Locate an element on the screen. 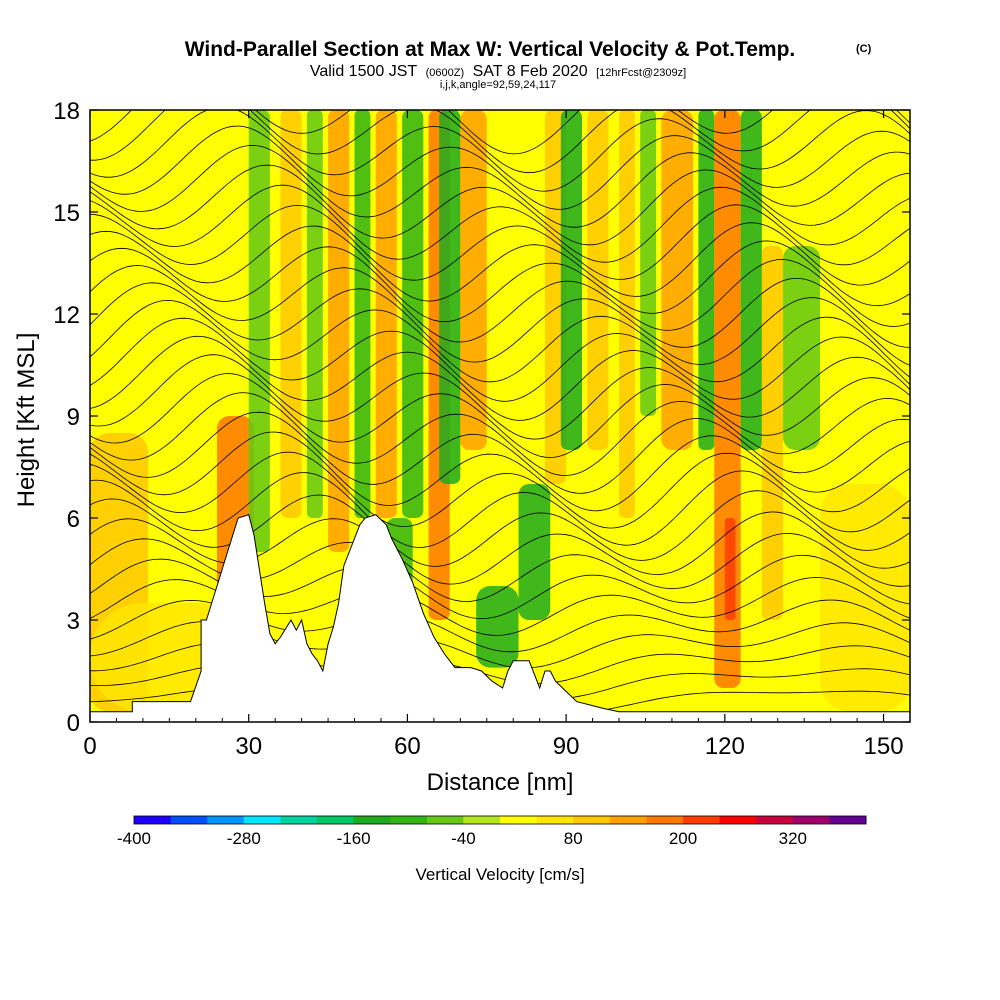  subtitle-date: SAT 8 Feb 2020 is located at coordinates (530, 71).